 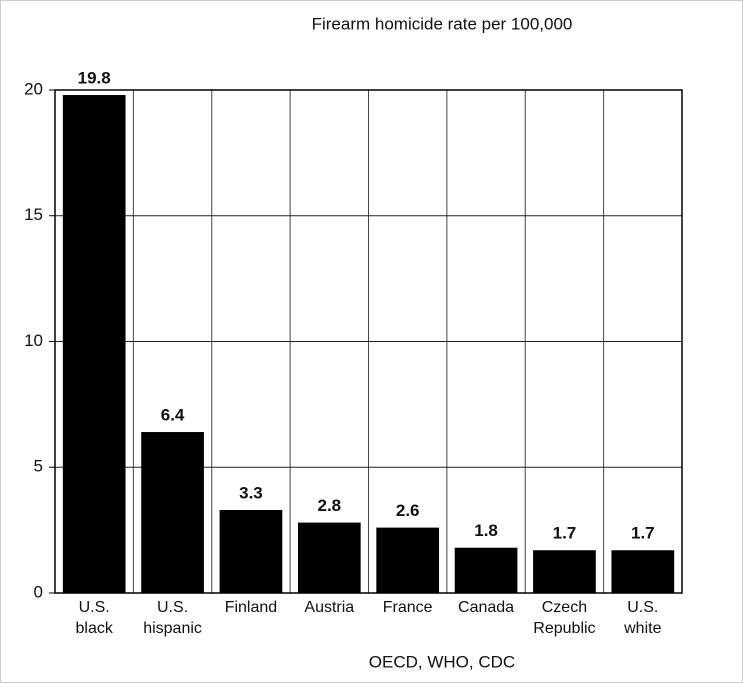 What do you see at coordinates (251, 492) in the screenshot?
I see `value-label: 3.3` at bounding box center [251, 492].